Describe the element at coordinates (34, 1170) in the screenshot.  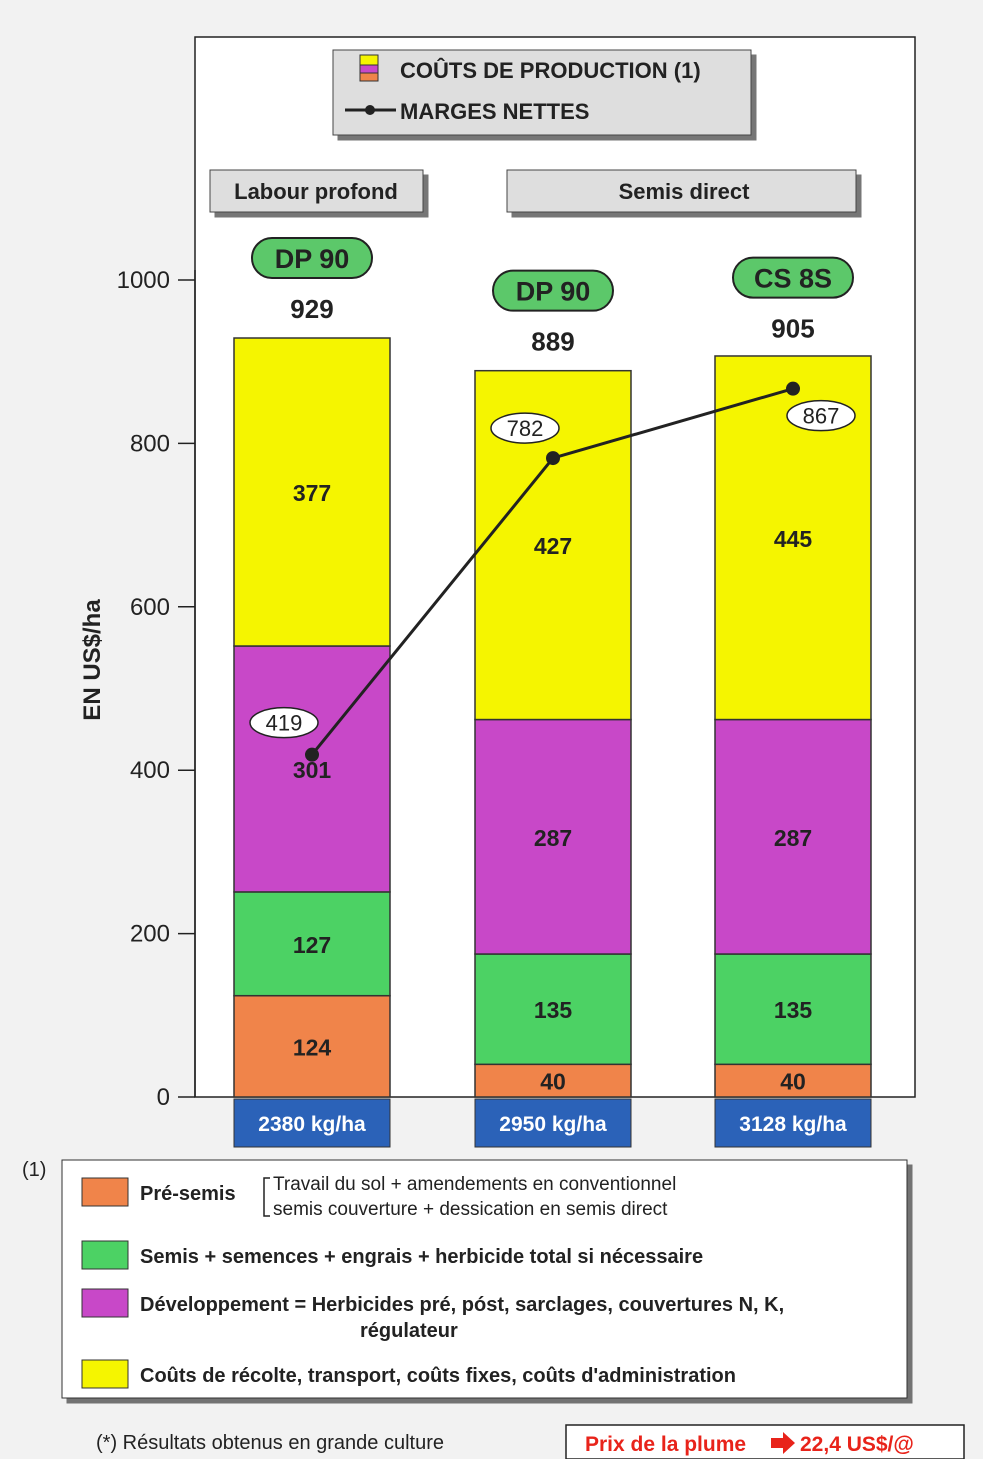
I see `legend-marker: (1)` at that location.